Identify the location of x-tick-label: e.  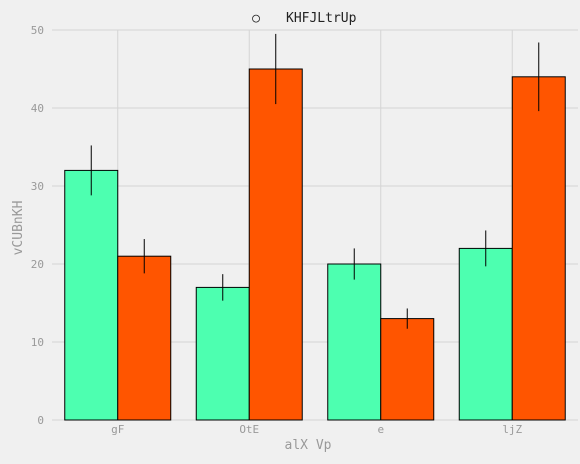
(380, 429).